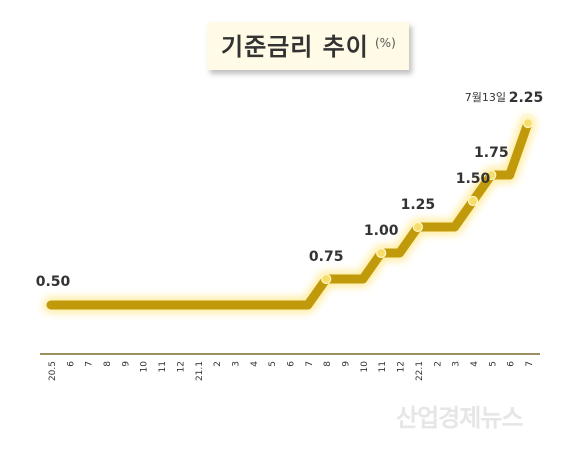 This screenshot has width=581, height=473. Describe the element at coordinates (512, 364) in the screenshot. I see `tick-label-25: 6` at that location.